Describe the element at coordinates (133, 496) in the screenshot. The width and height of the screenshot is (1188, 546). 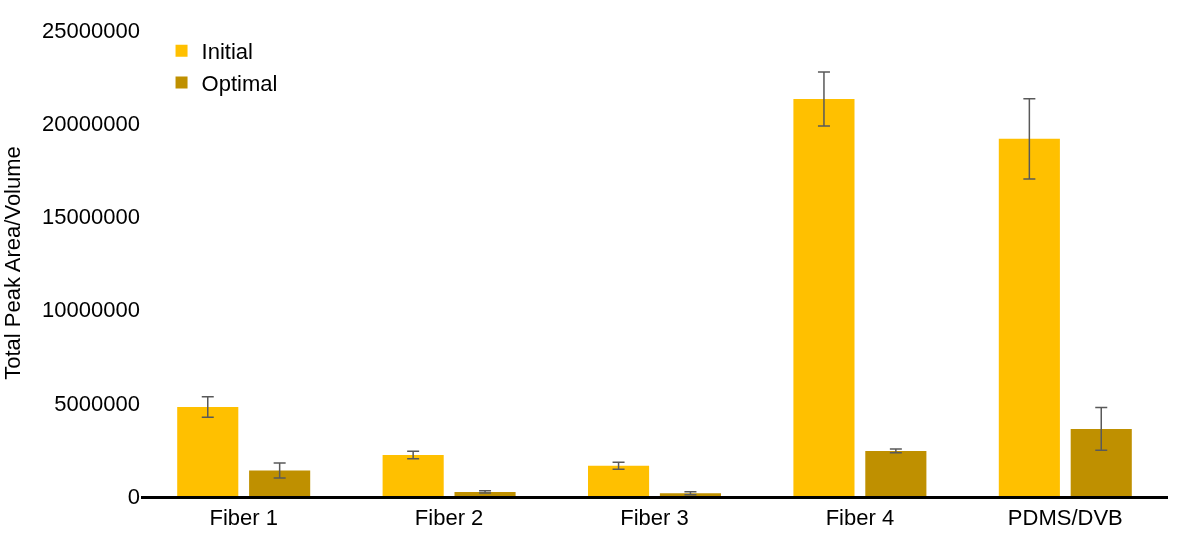
I see `y-tick-label: 0` at that location.